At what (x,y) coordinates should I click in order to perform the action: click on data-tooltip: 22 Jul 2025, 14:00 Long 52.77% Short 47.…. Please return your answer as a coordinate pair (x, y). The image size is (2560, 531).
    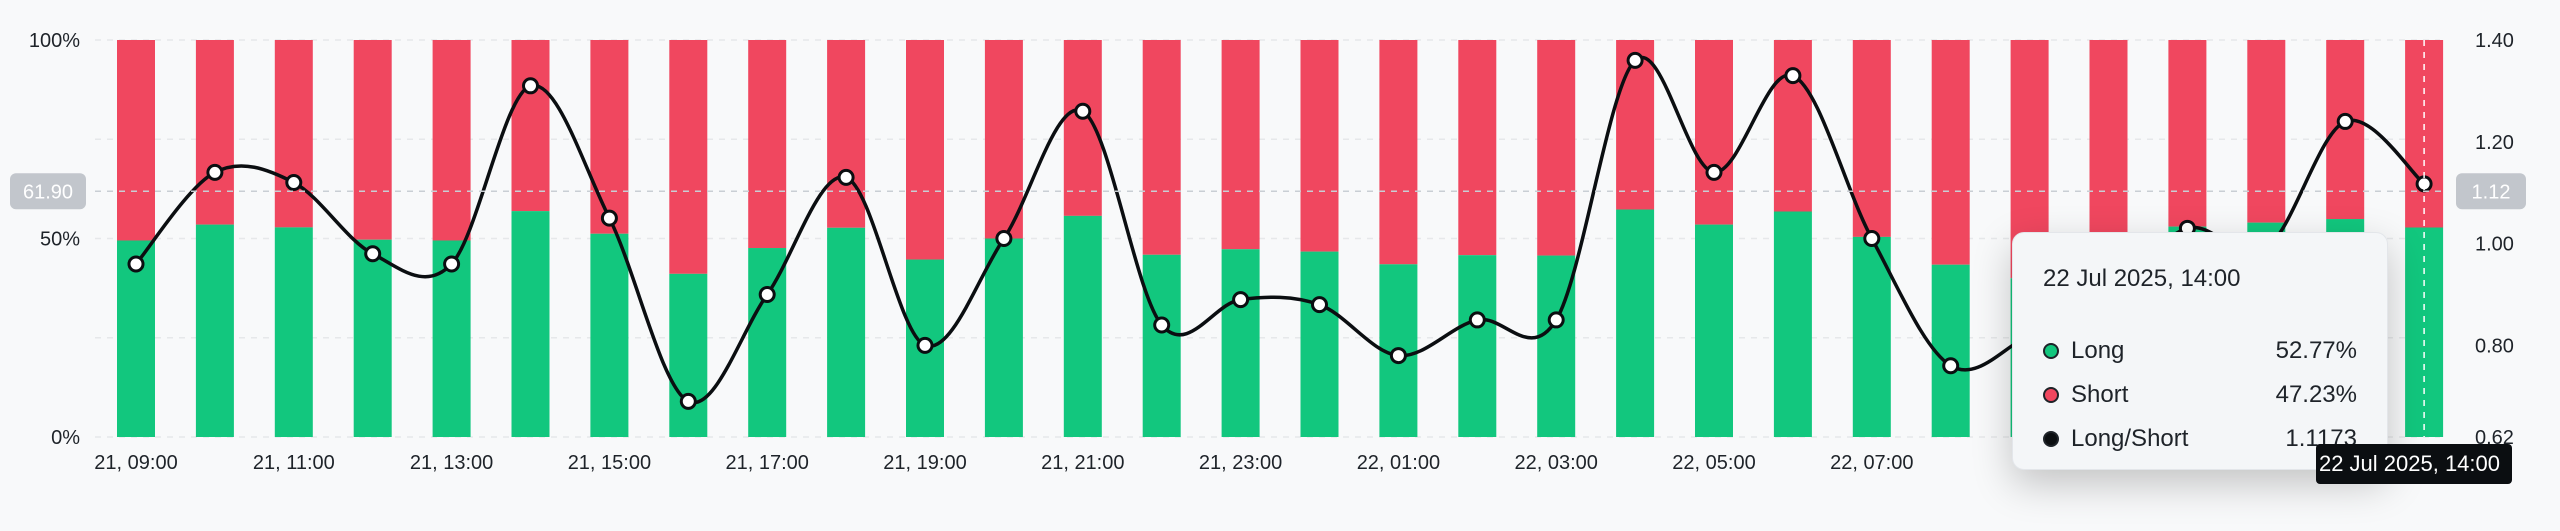
    Looking at the image, I should click on (2200, 351).